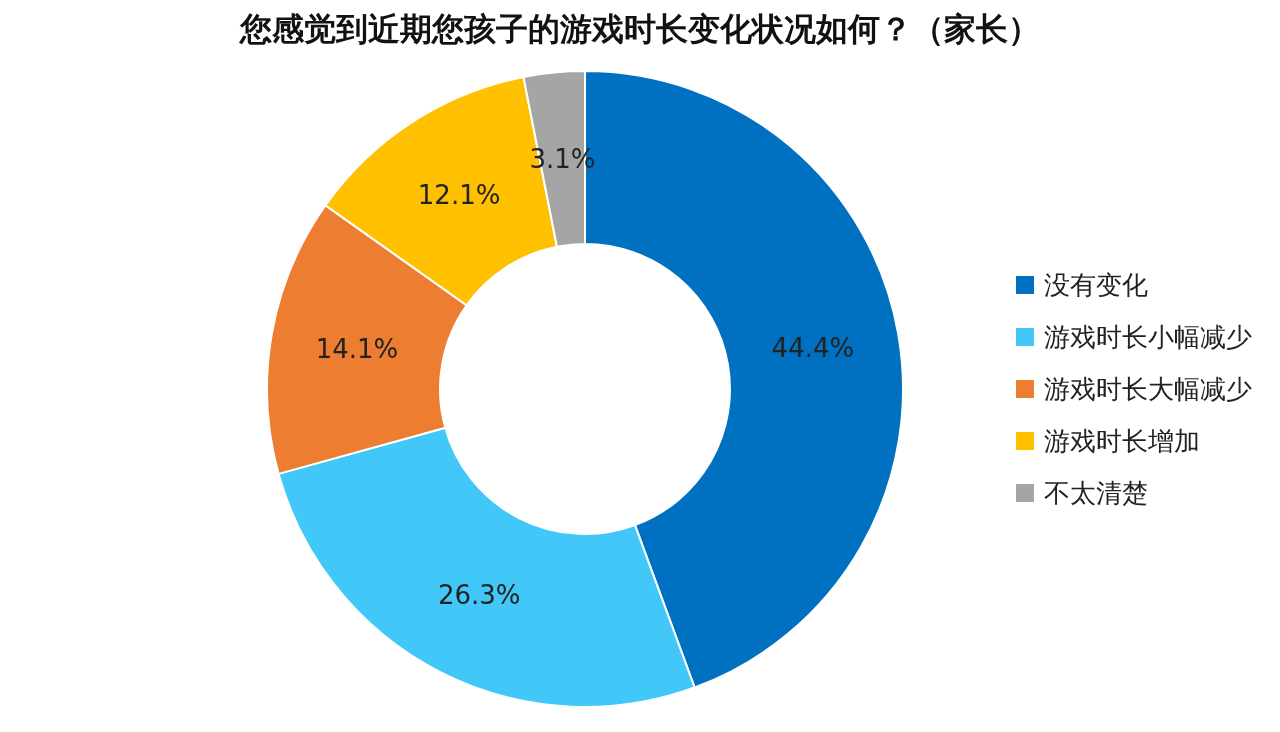 The width and height of the screenshot is (1280, 732). Describe the element at coordinates (479, 594) in the screenshot. I see `data-label: 26.3%` at that location.